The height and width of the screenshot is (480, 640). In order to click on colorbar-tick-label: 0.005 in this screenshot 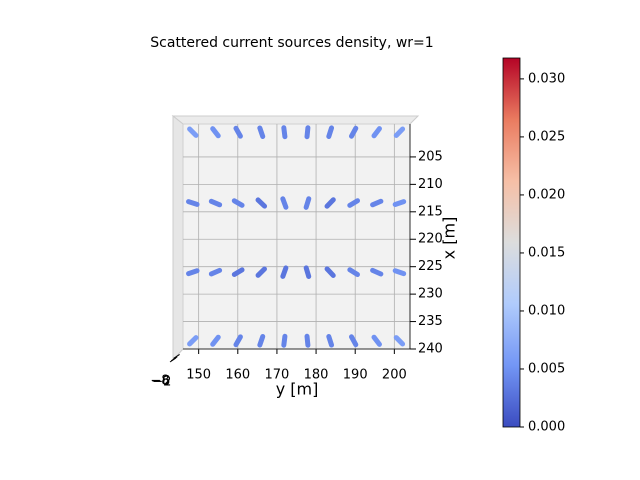, I will do `click(546, 368)`.